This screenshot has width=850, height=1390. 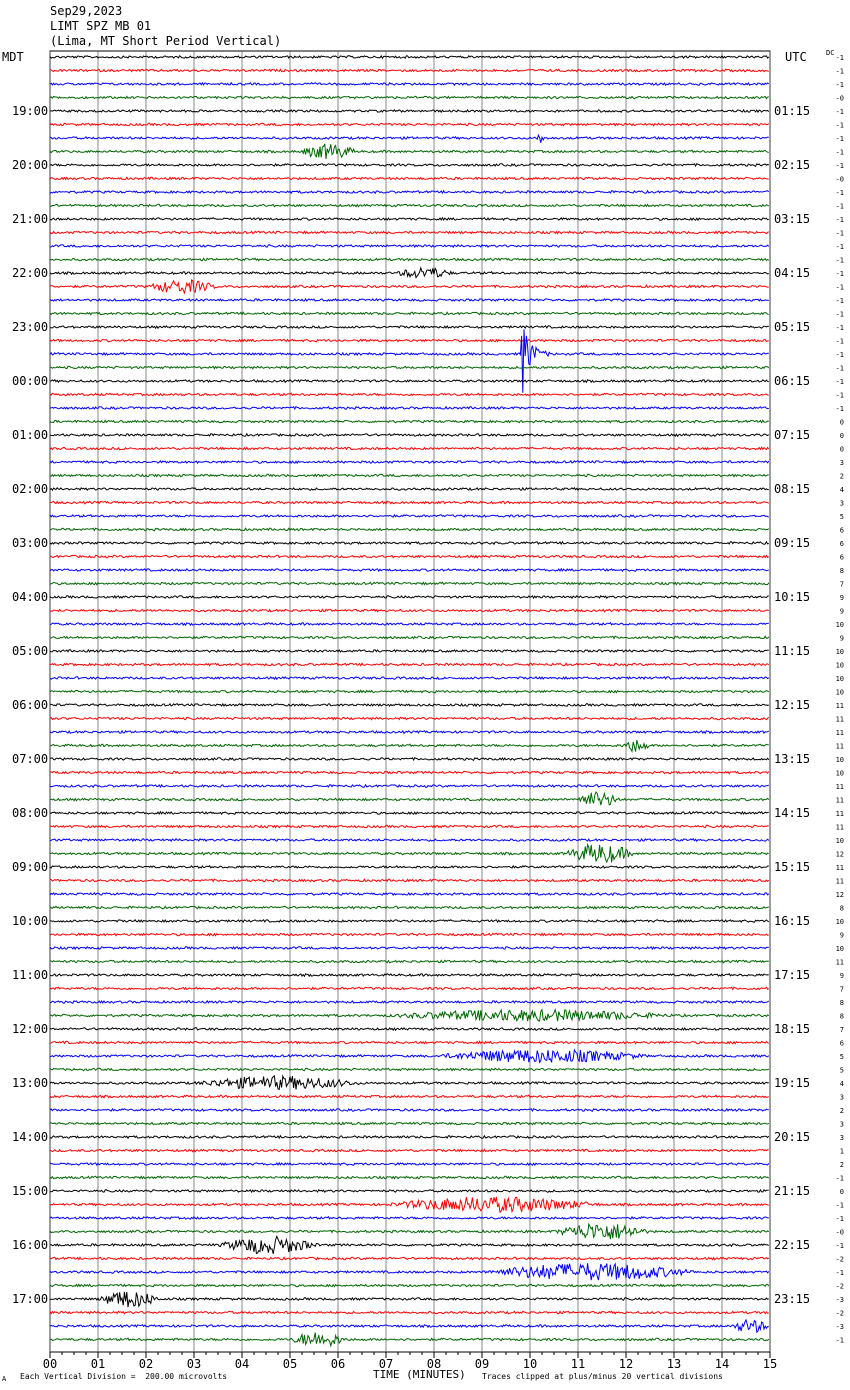 I want to click on dc-offset-label: 4, so click(x=842, y=490).